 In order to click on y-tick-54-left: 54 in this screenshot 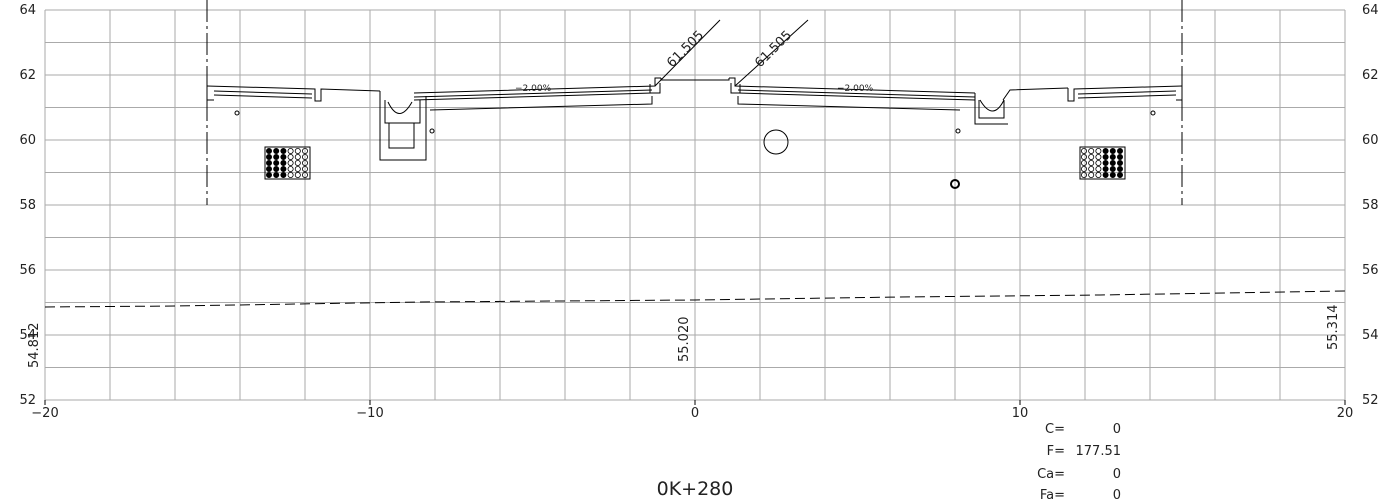, I will do `click(27, 335)`.